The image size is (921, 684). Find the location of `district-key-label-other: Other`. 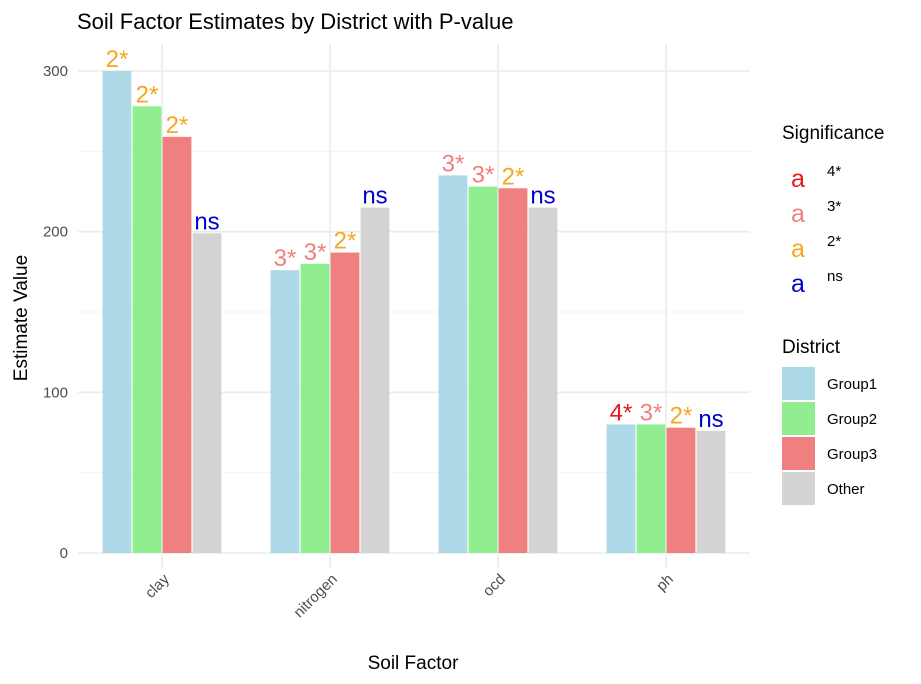

district-key-label-other: Other is located at coordinates (846, 489).